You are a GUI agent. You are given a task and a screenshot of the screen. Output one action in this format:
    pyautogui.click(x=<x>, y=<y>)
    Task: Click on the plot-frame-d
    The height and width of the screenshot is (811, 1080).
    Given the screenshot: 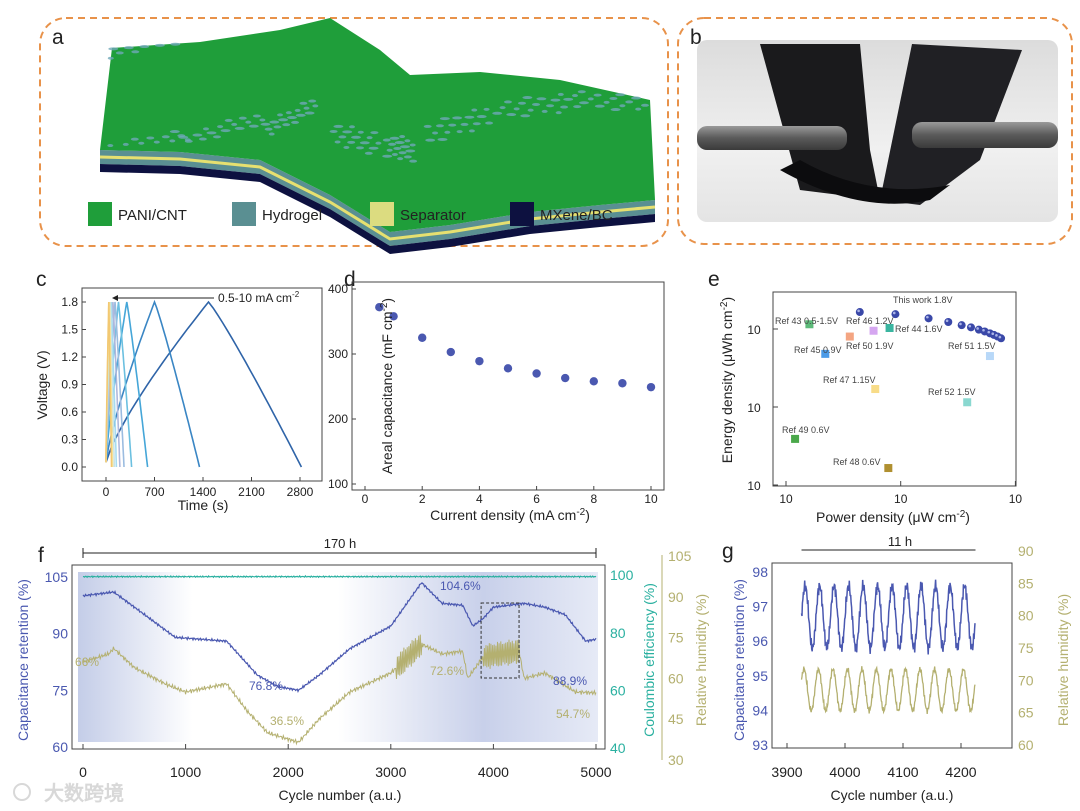 What is the action you would take?
    pyautogui.click(x=508, y=386)
    